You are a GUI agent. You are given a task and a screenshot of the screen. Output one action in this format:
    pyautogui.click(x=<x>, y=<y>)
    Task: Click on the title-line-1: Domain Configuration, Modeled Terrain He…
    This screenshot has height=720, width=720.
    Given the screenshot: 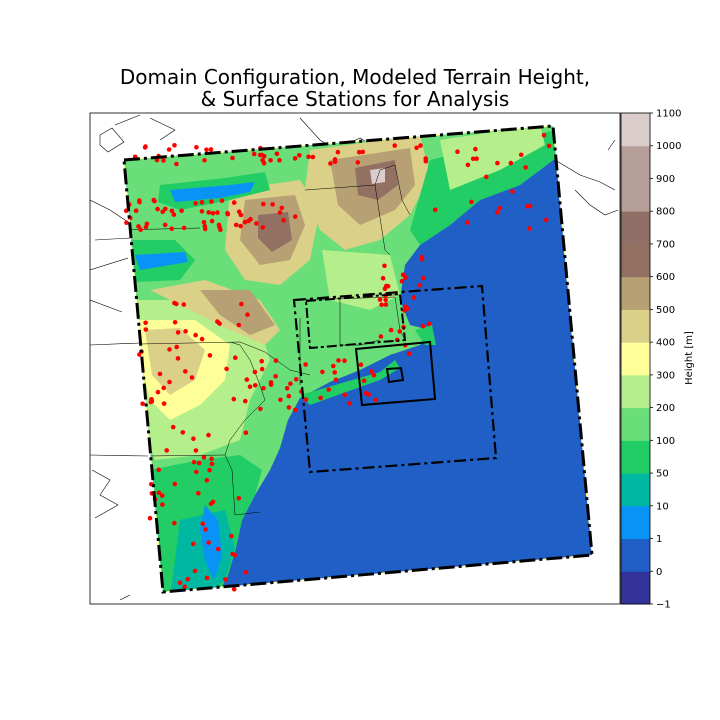 What is the action you would take?
    pyautogui.click(x=355, y=77)
    